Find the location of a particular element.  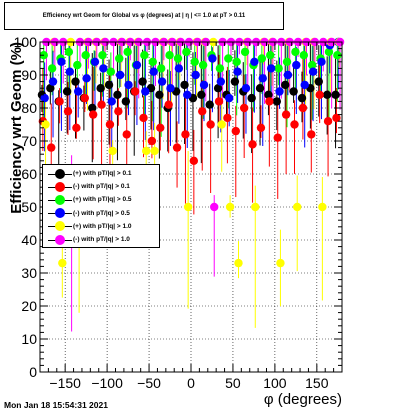

legend-label: (-) with pT/|q| > 1.0 is located at coordinates (101, 240).